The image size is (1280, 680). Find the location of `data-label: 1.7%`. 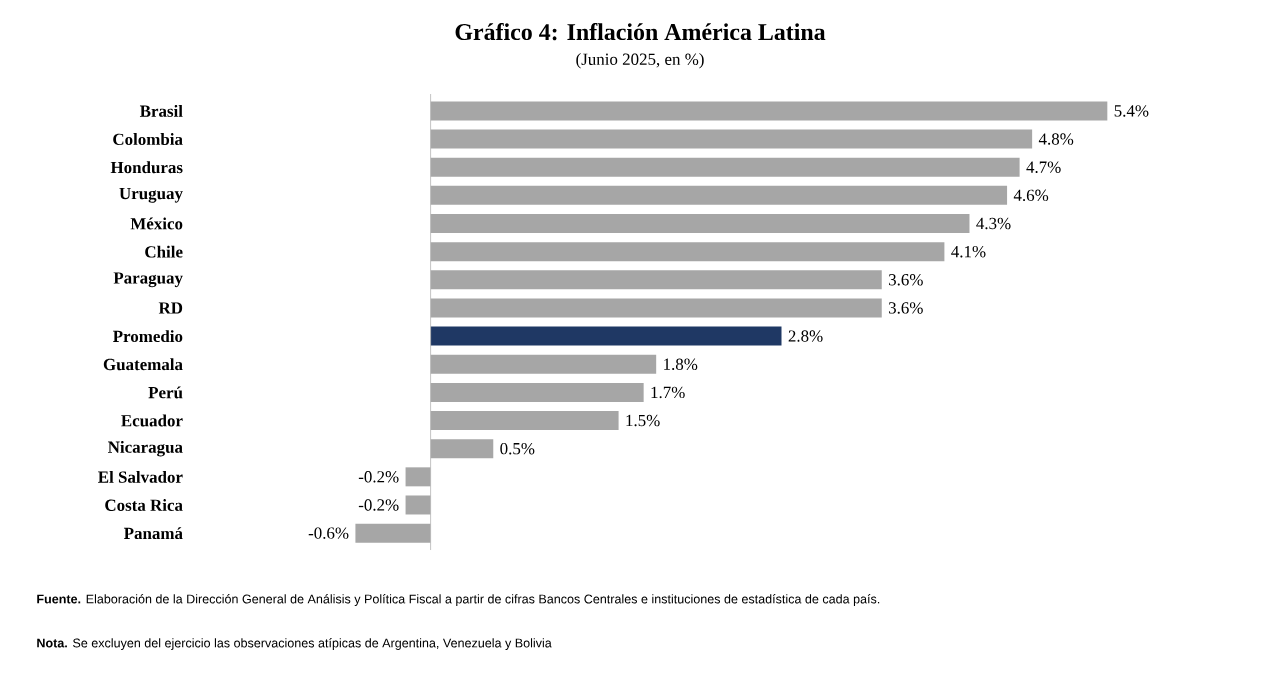

data-label: 1.7% is located at coordinates (668, 392).